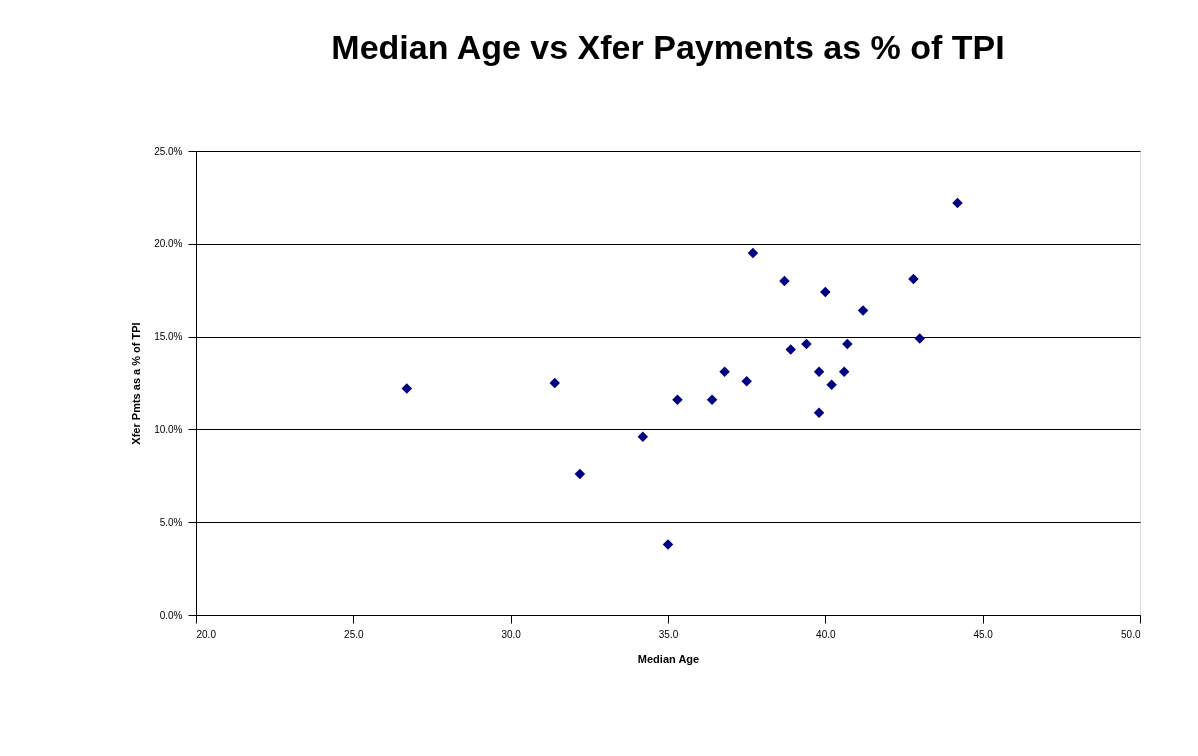  Describe the element at coordinates (1131, 634) in the screenshot. I see `x-tick-label: 50.0` at that location.